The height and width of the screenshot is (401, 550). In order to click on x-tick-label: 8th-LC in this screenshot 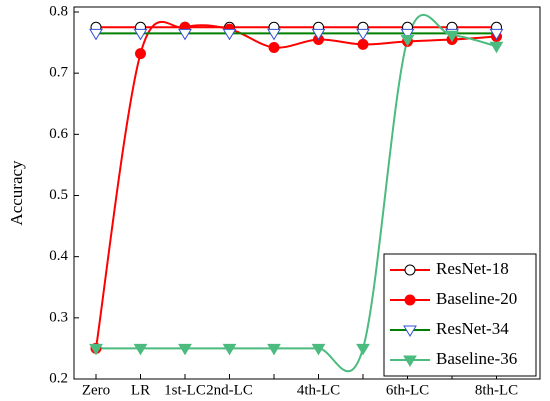, I will do `click(496, 390)`.